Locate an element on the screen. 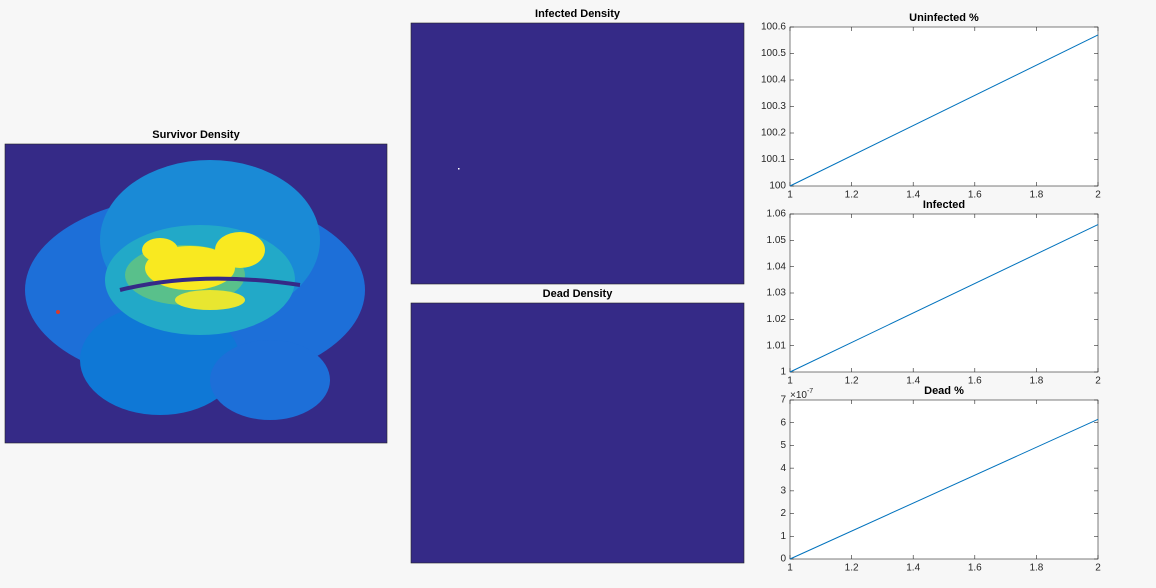 The image size is (1156, 588). y-tick-label: 1.01 is located at coordinates (777, 345).